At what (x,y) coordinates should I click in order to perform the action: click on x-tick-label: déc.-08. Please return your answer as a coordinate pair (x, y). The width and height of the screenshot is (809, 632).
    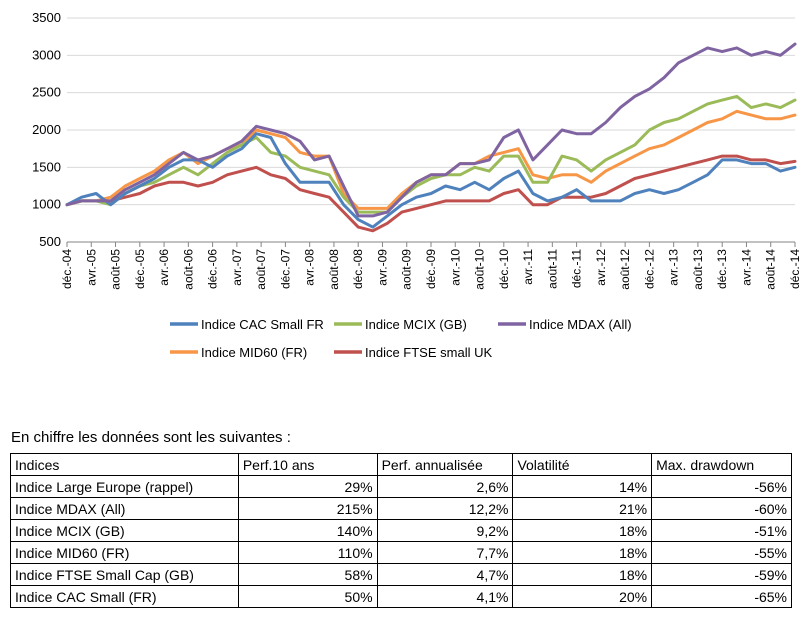
    Looking at the image, I should click on (358, 269).